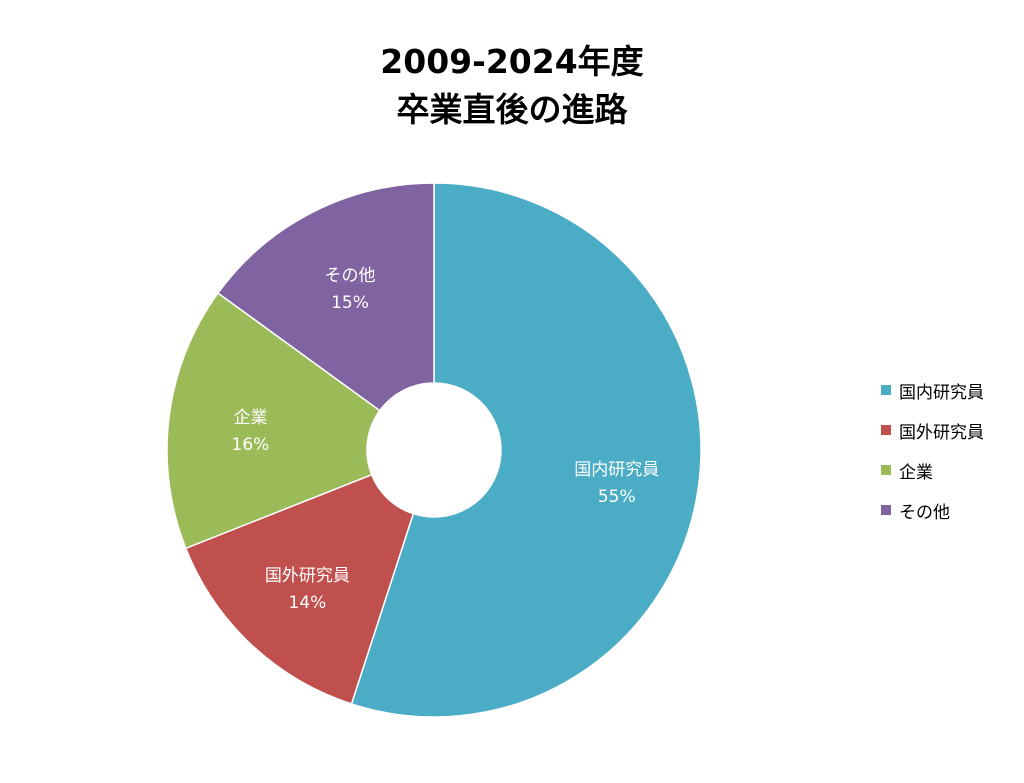 Image resolution: width=1024 pixels, height=783 pixels. Describe the element at coordinates (307, 576) in the screenshot. I see `slice-category-label: 国外研究員` at that location.